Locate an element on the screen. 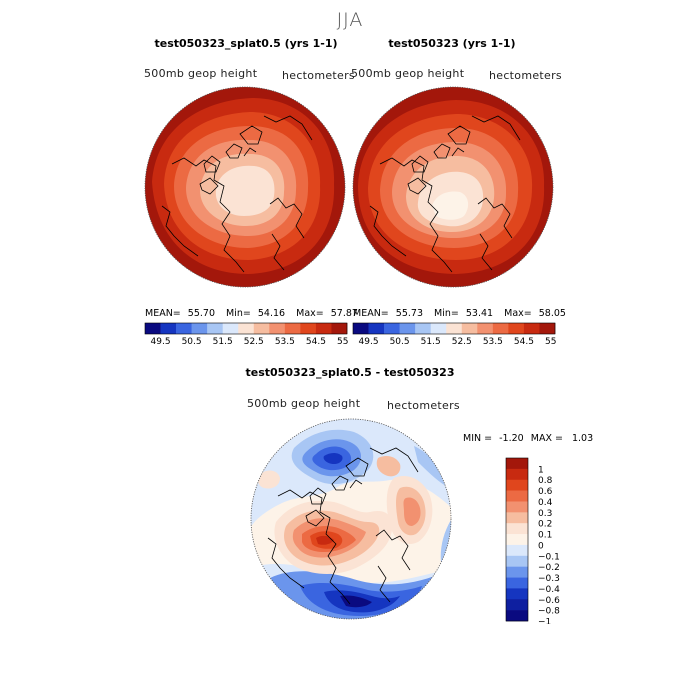 This screenshot has height=700, width=700. panel1-min-value: 54.16 is located at coordinates (271, 313).